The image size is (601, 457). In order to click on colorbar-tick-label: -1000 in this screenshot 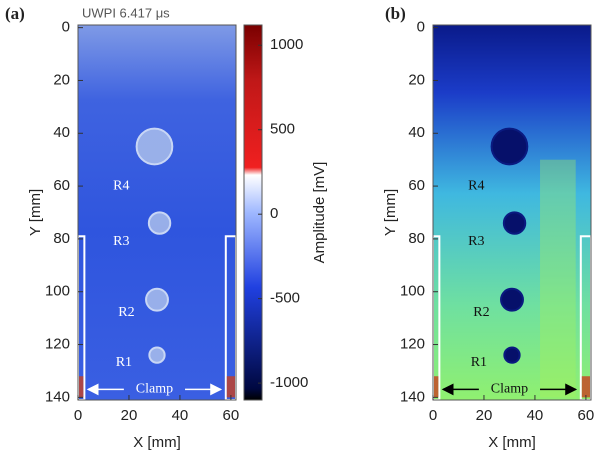, I will do `click(289, 382)`.